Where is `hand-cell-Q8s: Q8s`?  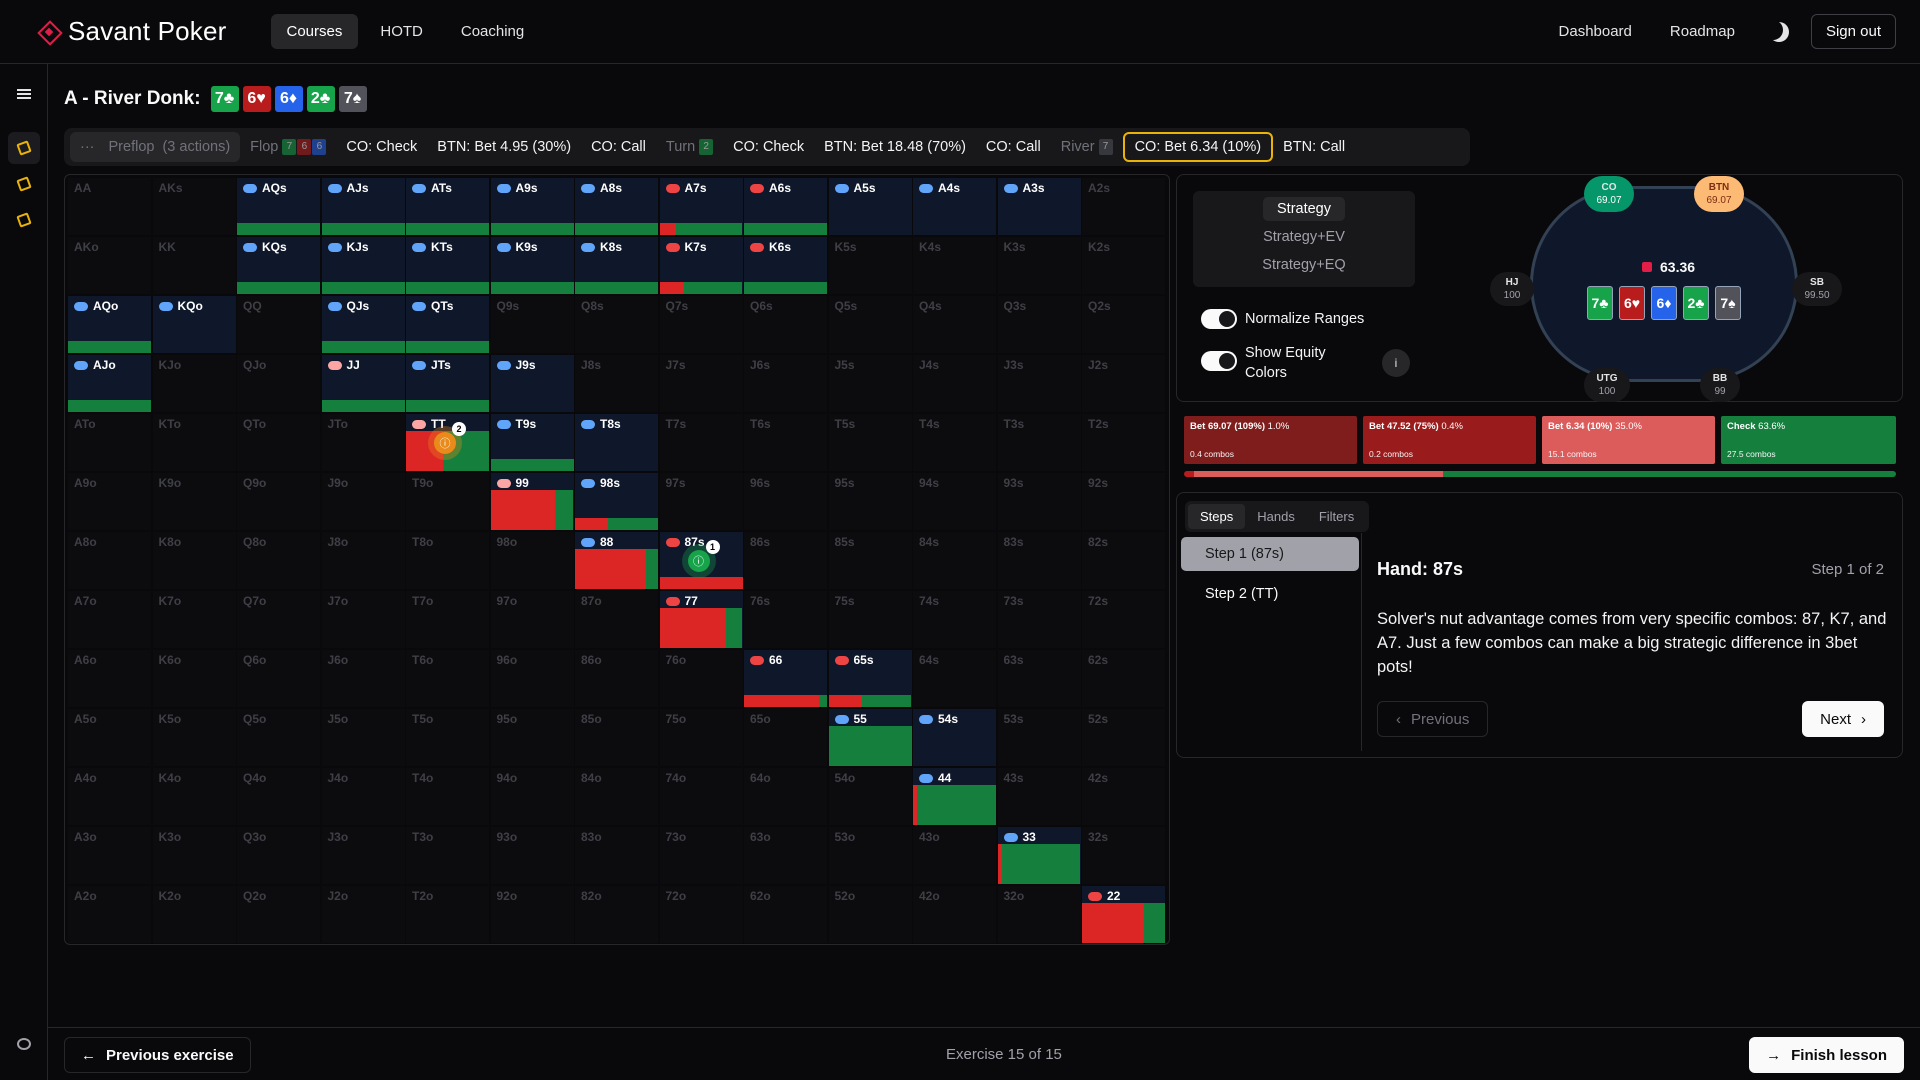
hand-cell-Q8s: Q8s is located at coordinates (616, 324).